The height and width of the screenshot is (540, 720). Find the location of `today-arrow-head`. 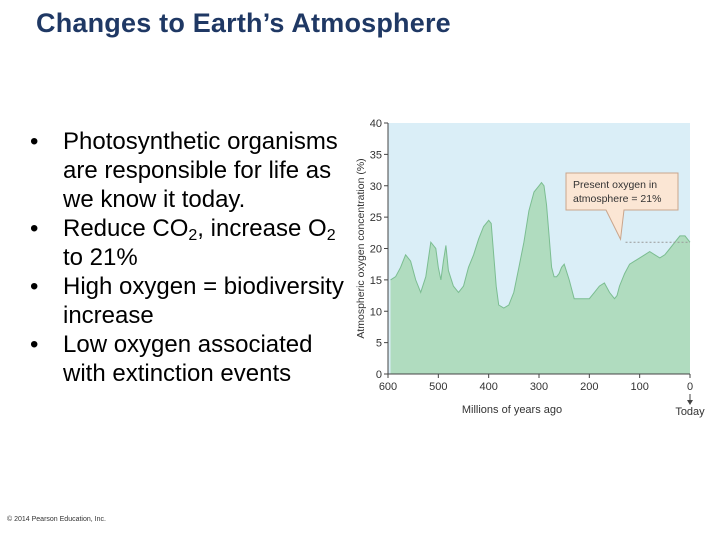

today-arrow-head is located at coordinates (690, 402).